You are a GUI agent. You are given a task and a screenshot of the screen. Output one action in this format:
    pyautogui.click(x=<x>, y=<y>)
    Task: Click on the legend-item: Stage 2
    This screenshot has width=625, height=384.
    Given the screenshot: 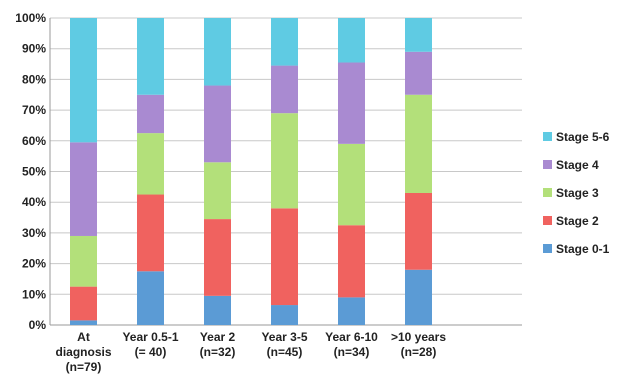 What is the action you would take?
    pyautogui.click(x=571, y=221)
    